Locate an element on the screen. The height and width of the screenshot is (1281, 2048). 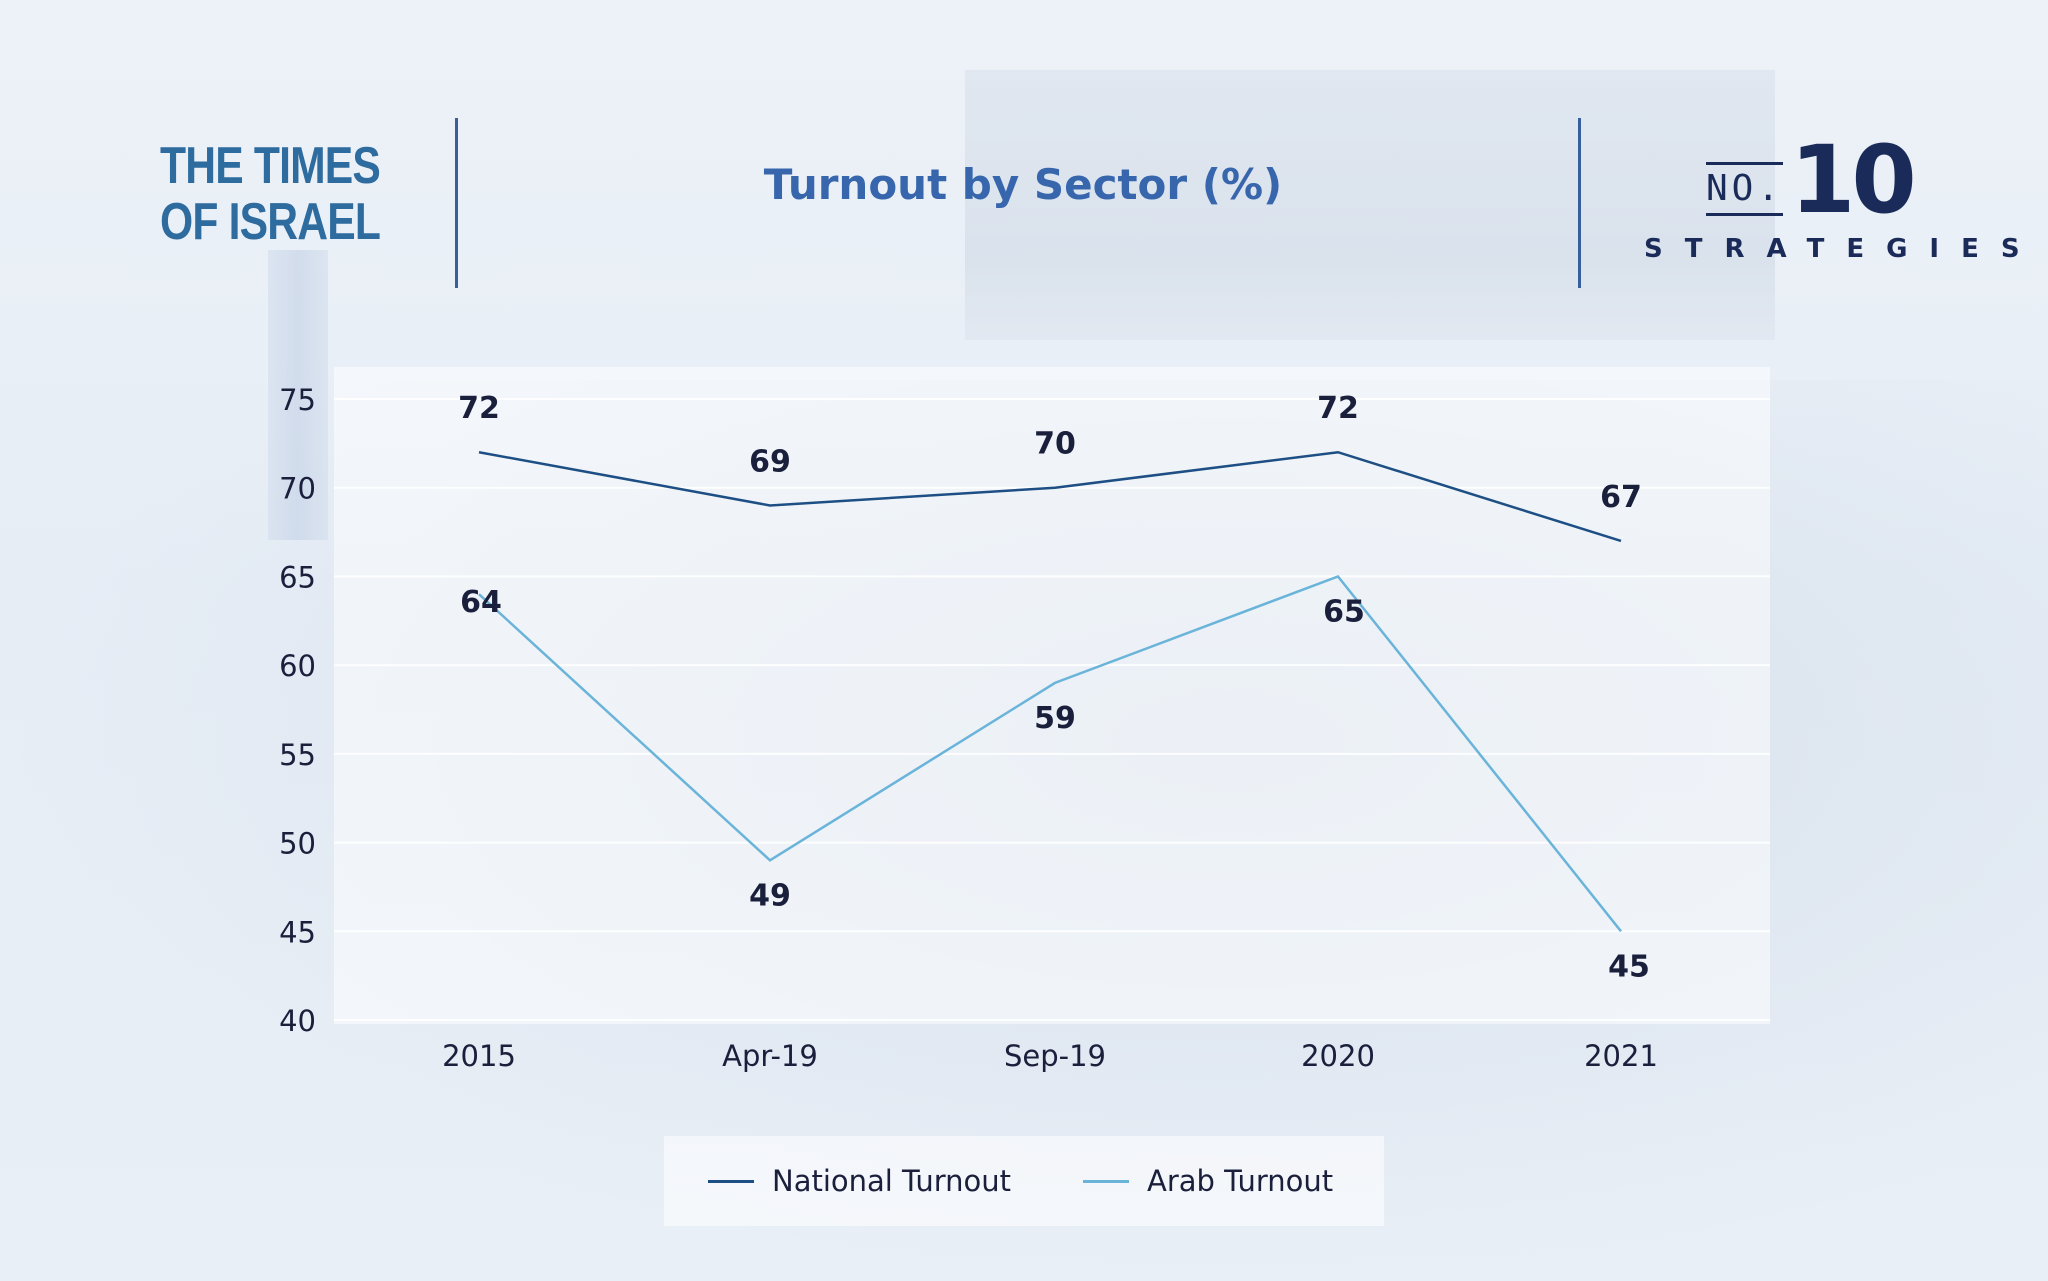
data-label: 70 is located at coordinates (1055, 444).